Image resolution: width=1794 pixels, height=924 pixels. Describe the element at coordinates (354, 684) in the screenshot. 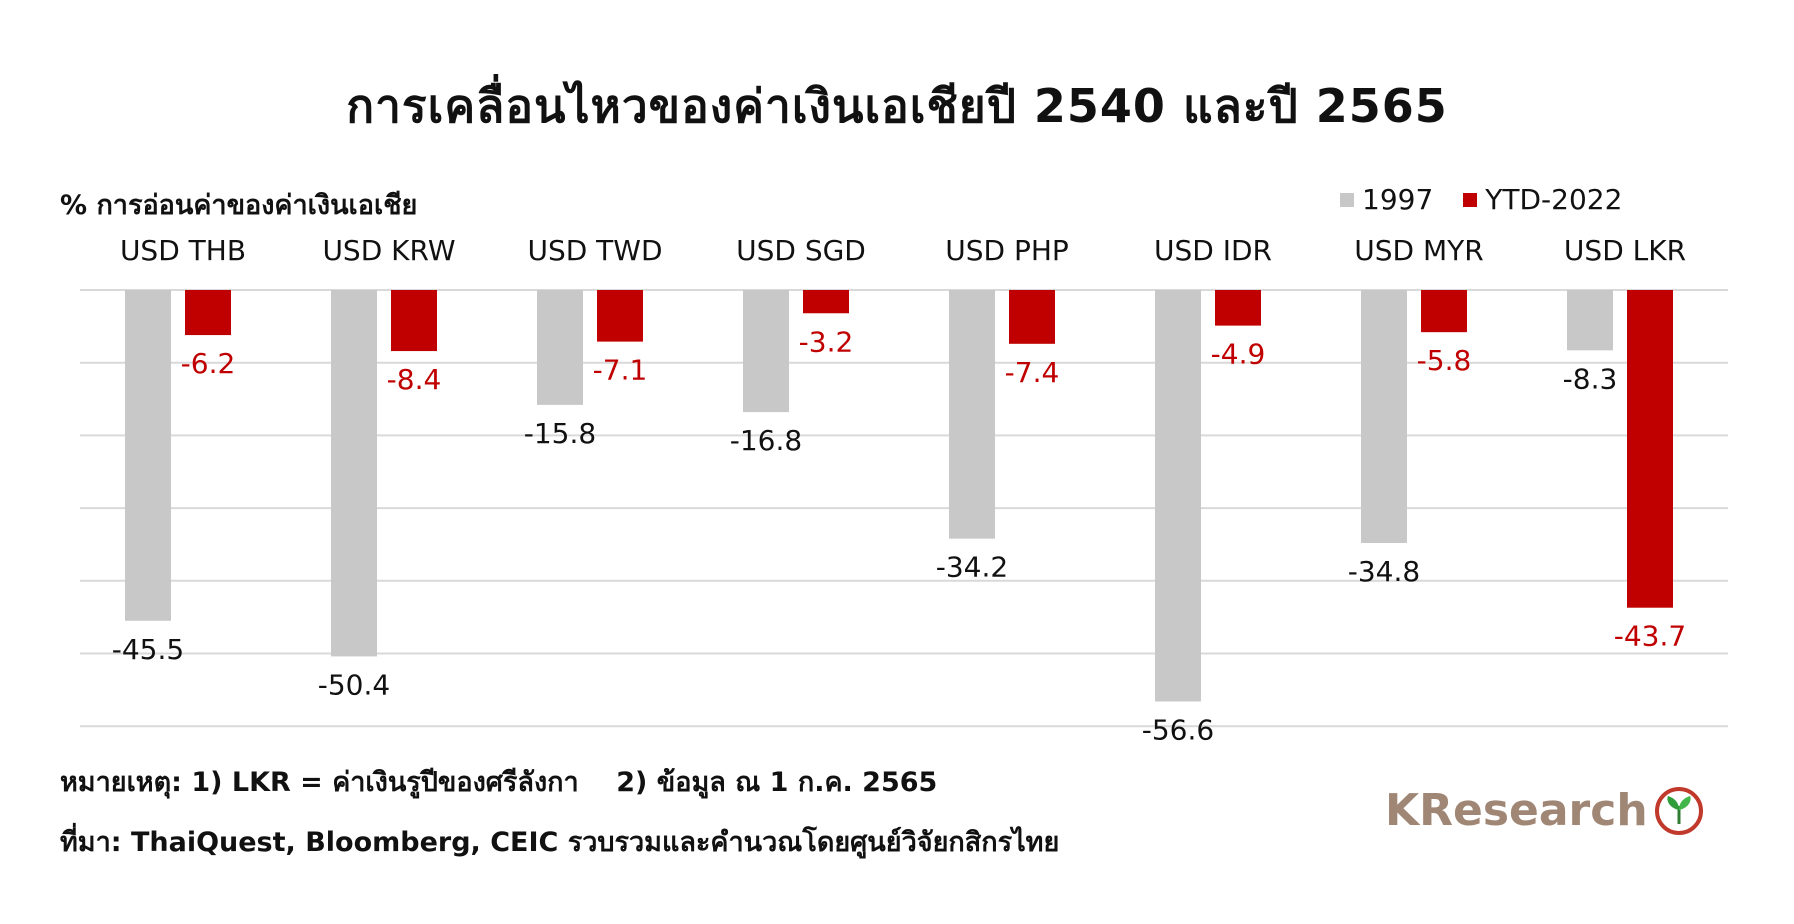

I see `data-label-1997: -50.4` at that location.